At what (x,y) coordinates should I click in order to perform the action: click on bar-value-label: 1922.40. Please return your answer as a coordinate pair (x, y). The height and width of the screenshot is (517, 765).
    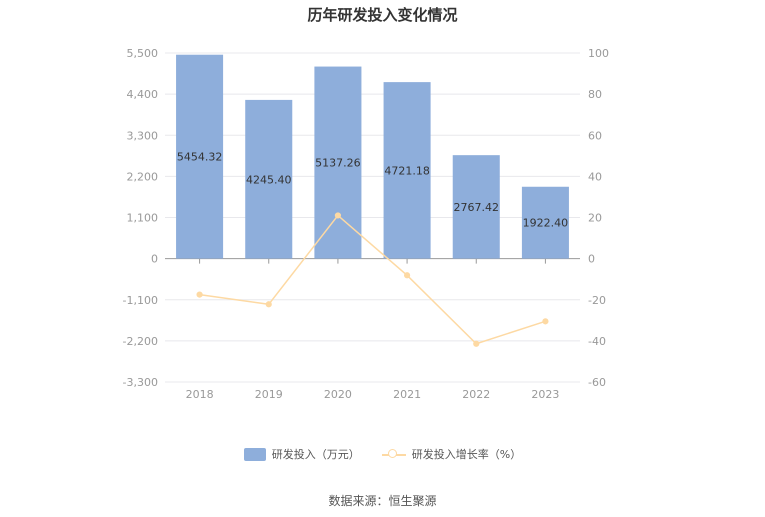
    Looking at the image, I should click on (546, 223).